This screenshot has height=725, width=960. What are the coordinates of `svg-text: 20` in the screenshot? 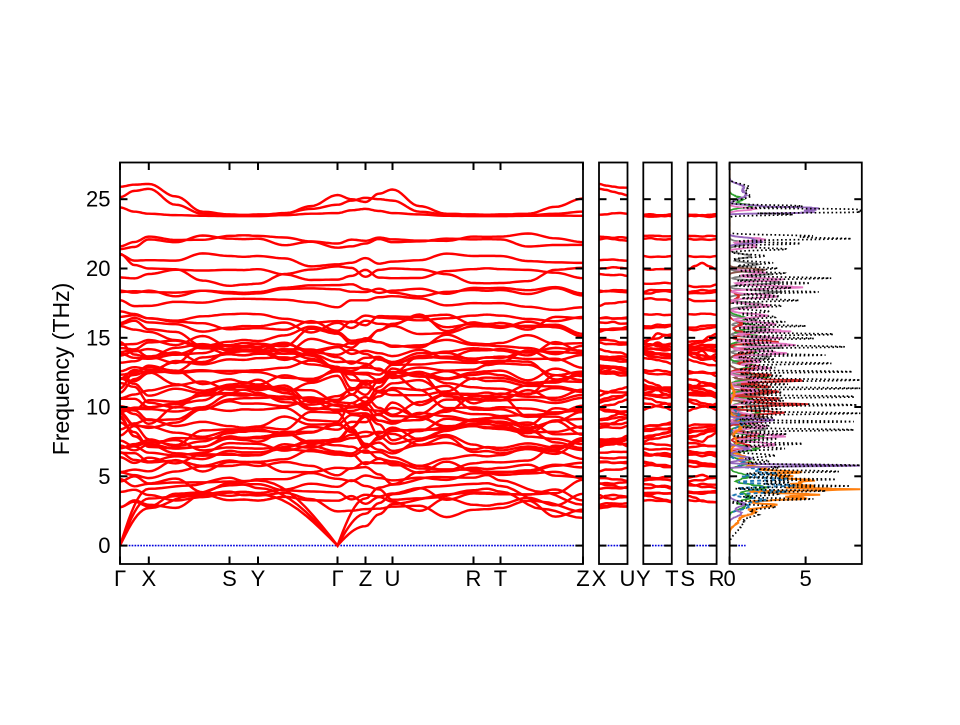 It's located at (98, 268).